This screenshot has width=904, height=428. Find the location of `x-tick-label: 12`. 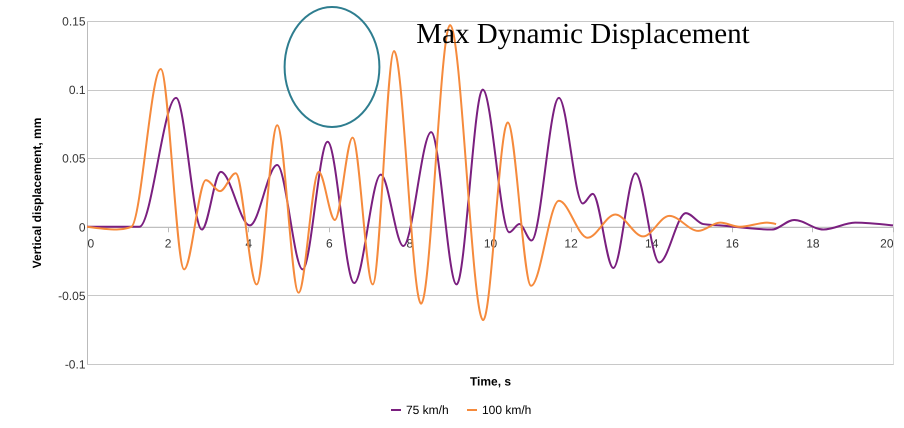

x-tick-label: 12 is located at coordinates (571, 243).